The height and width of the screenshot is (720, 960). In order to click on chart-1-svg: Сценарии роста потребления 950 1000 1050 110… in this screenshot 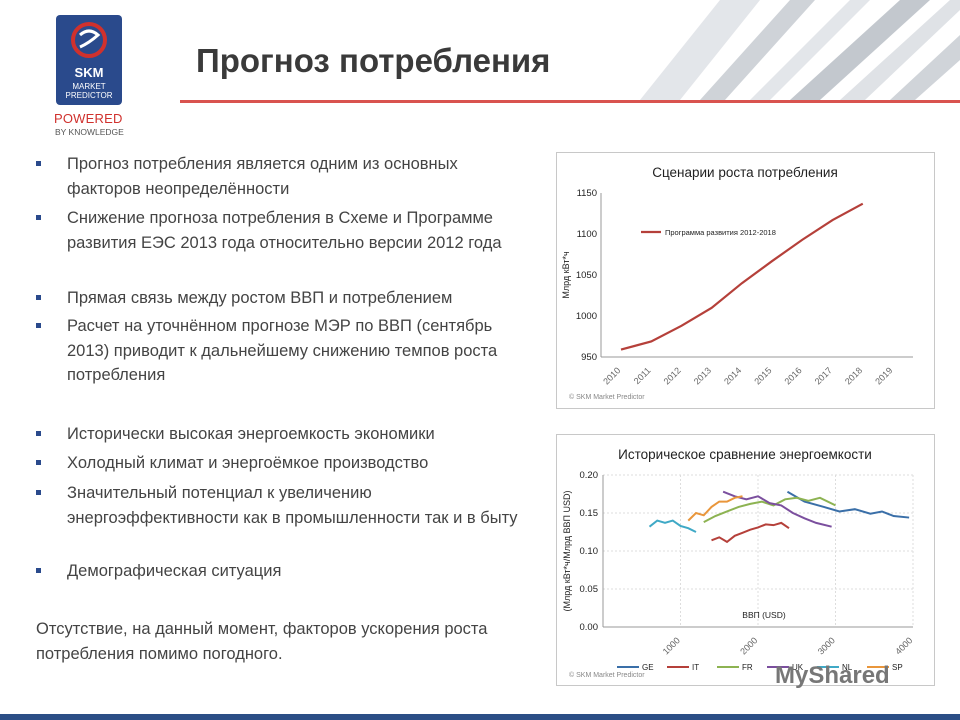, I will do `click(737, 283)`.